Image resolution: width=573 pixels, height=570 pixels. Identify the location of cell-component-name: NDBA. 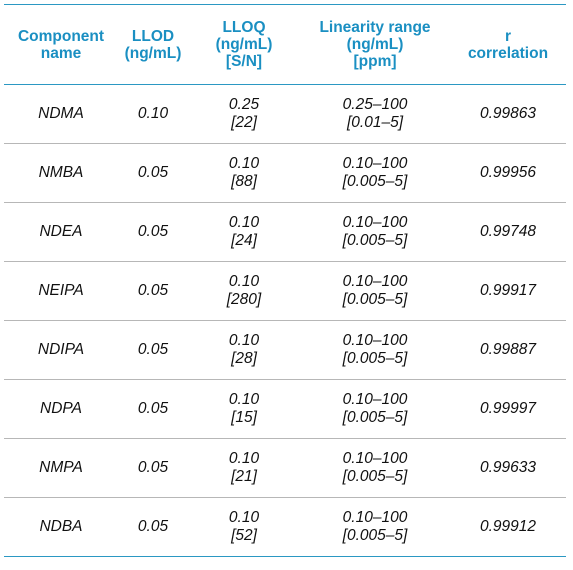
(61, 527).